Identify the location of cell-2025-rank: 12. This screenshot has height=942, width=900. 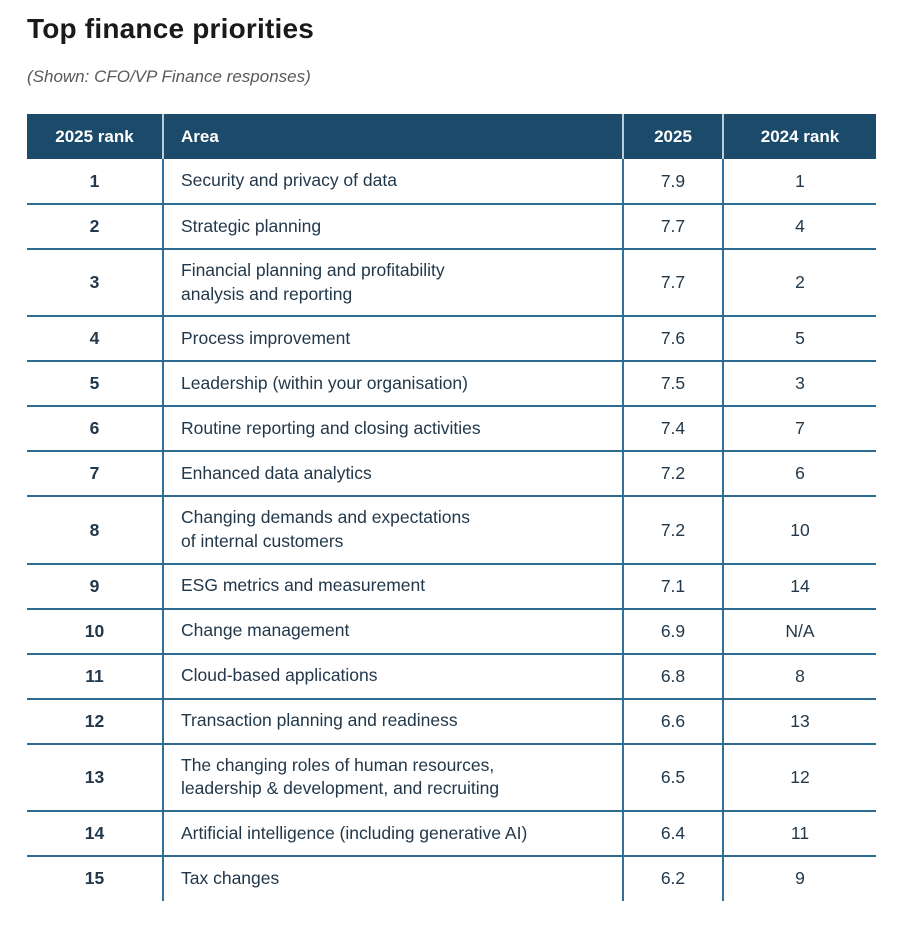
(95, 721).